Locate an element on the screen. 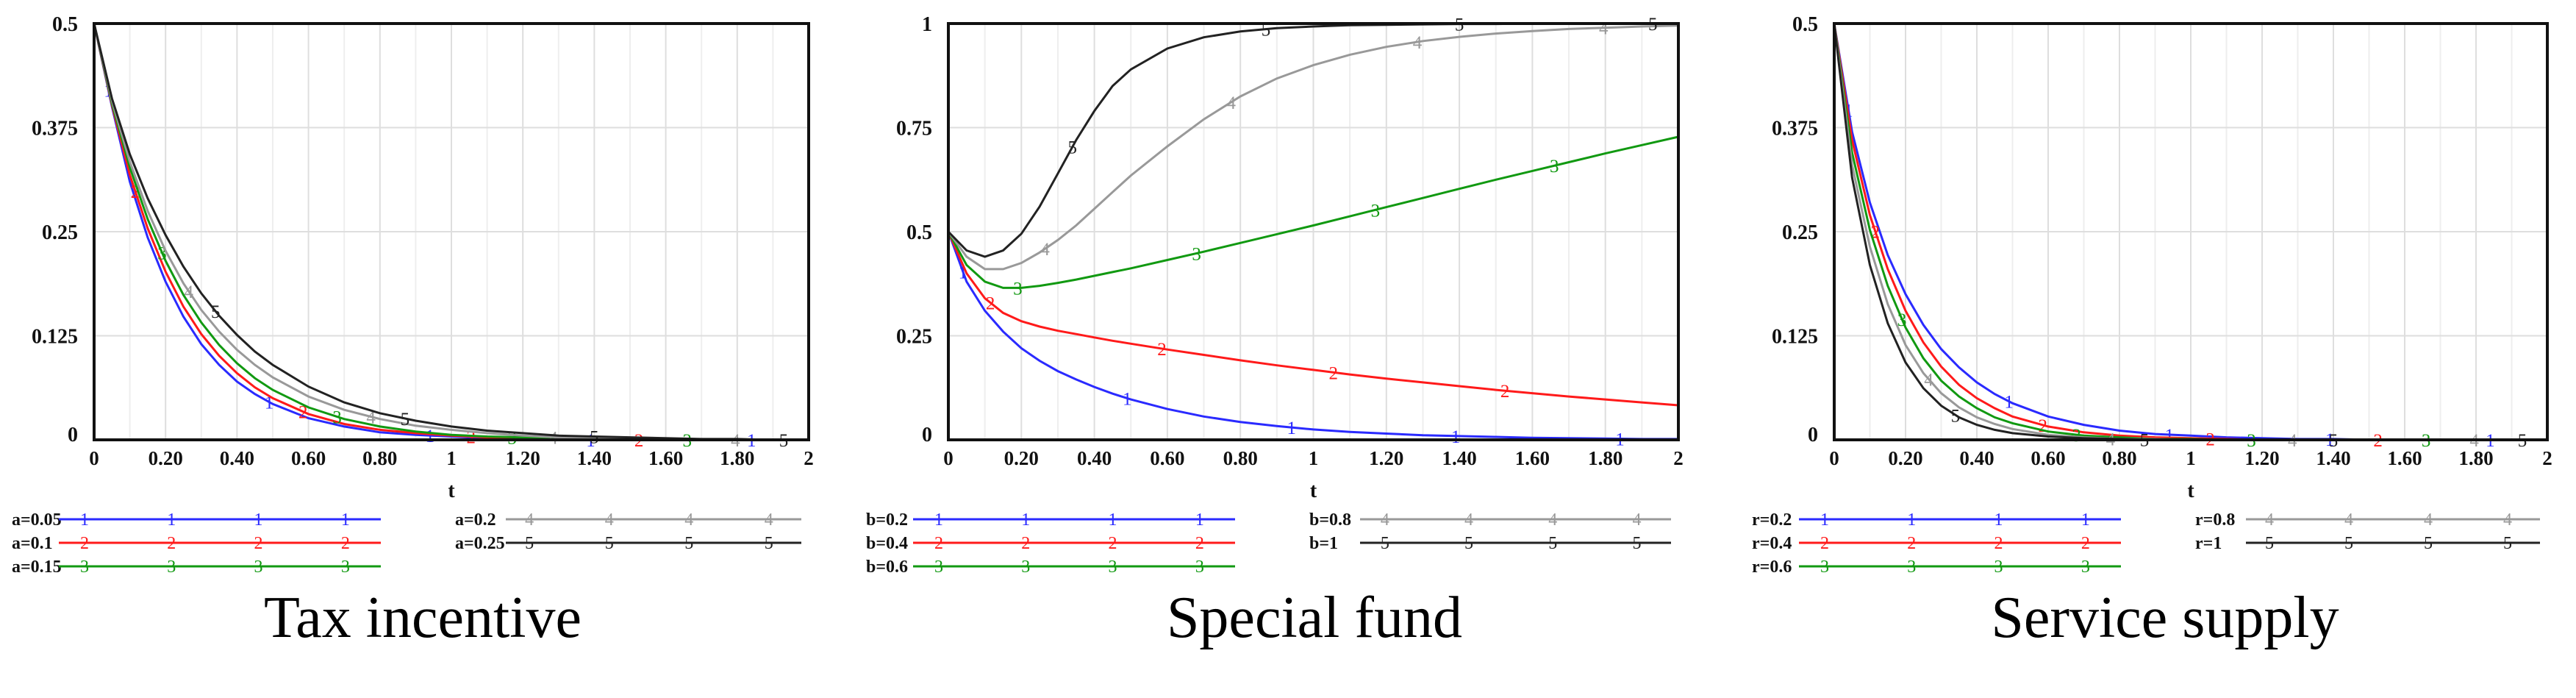 The height and width of the screenshot is (698, 2576). chart-2-legend-label: b=0.2 is located at coordinates (887, 520).